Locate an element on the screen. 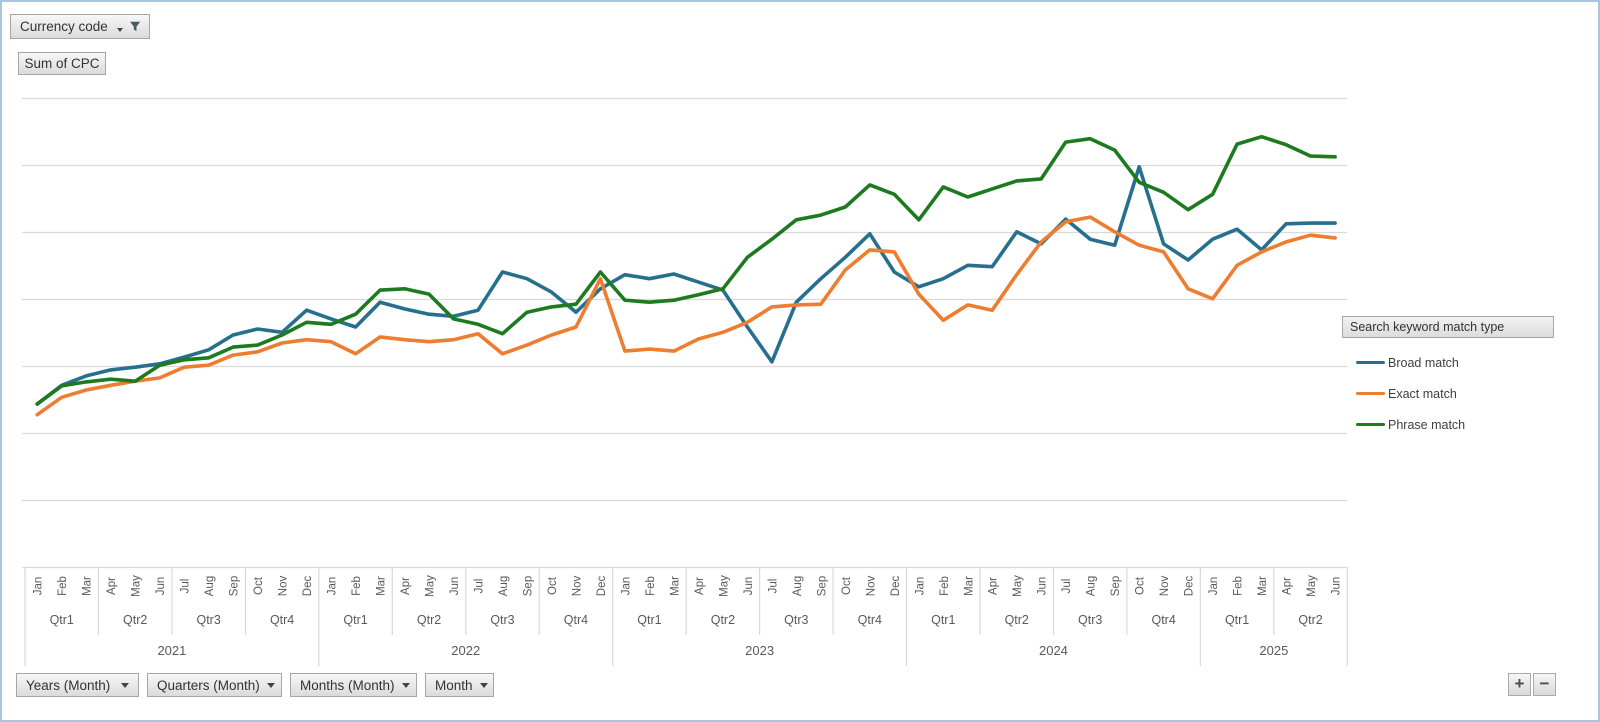 The height and width of the screenshot is (722, 1600). category-axis is located at coordinates (686, 616).